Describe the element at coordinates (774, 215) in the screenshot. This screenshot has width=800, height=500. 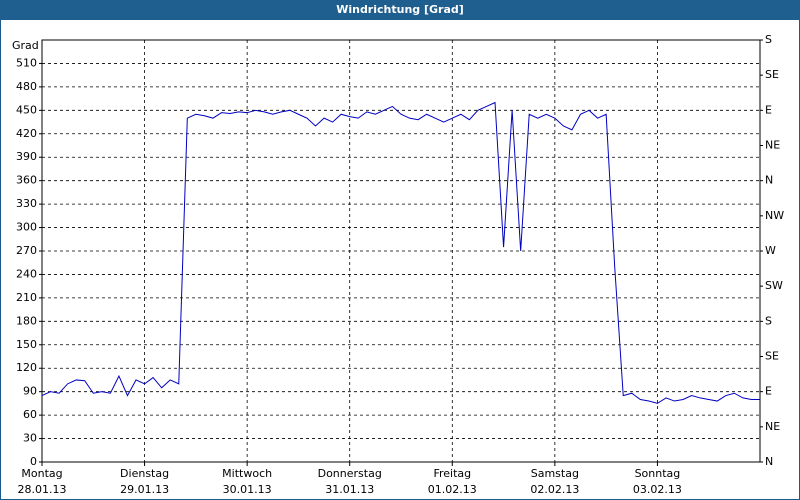
I see `y2-tick-label: NW` at that location.